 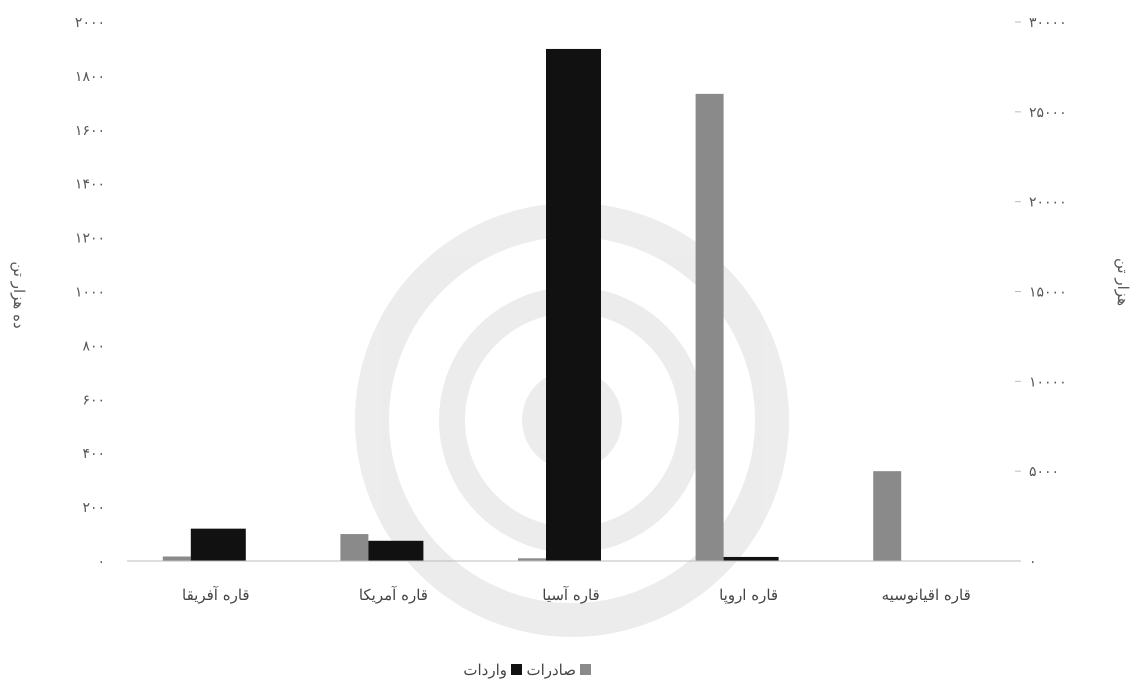 I want to click on left-y-axis-ticks: ۰ ۲۰۰ ۴۰۰ ۶۰۰ ۸۰۰ ۱۰۰۰ ۱۲۰۰ ۱۴۰۰ ۱۶۰۰ ۱۸۰۰ ۲۰۰۰, so click(x=90, y=292).